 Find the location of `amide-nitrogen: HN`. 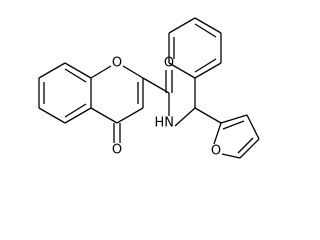

amide-nitrogen: HN is located at coordinates (165, 123).